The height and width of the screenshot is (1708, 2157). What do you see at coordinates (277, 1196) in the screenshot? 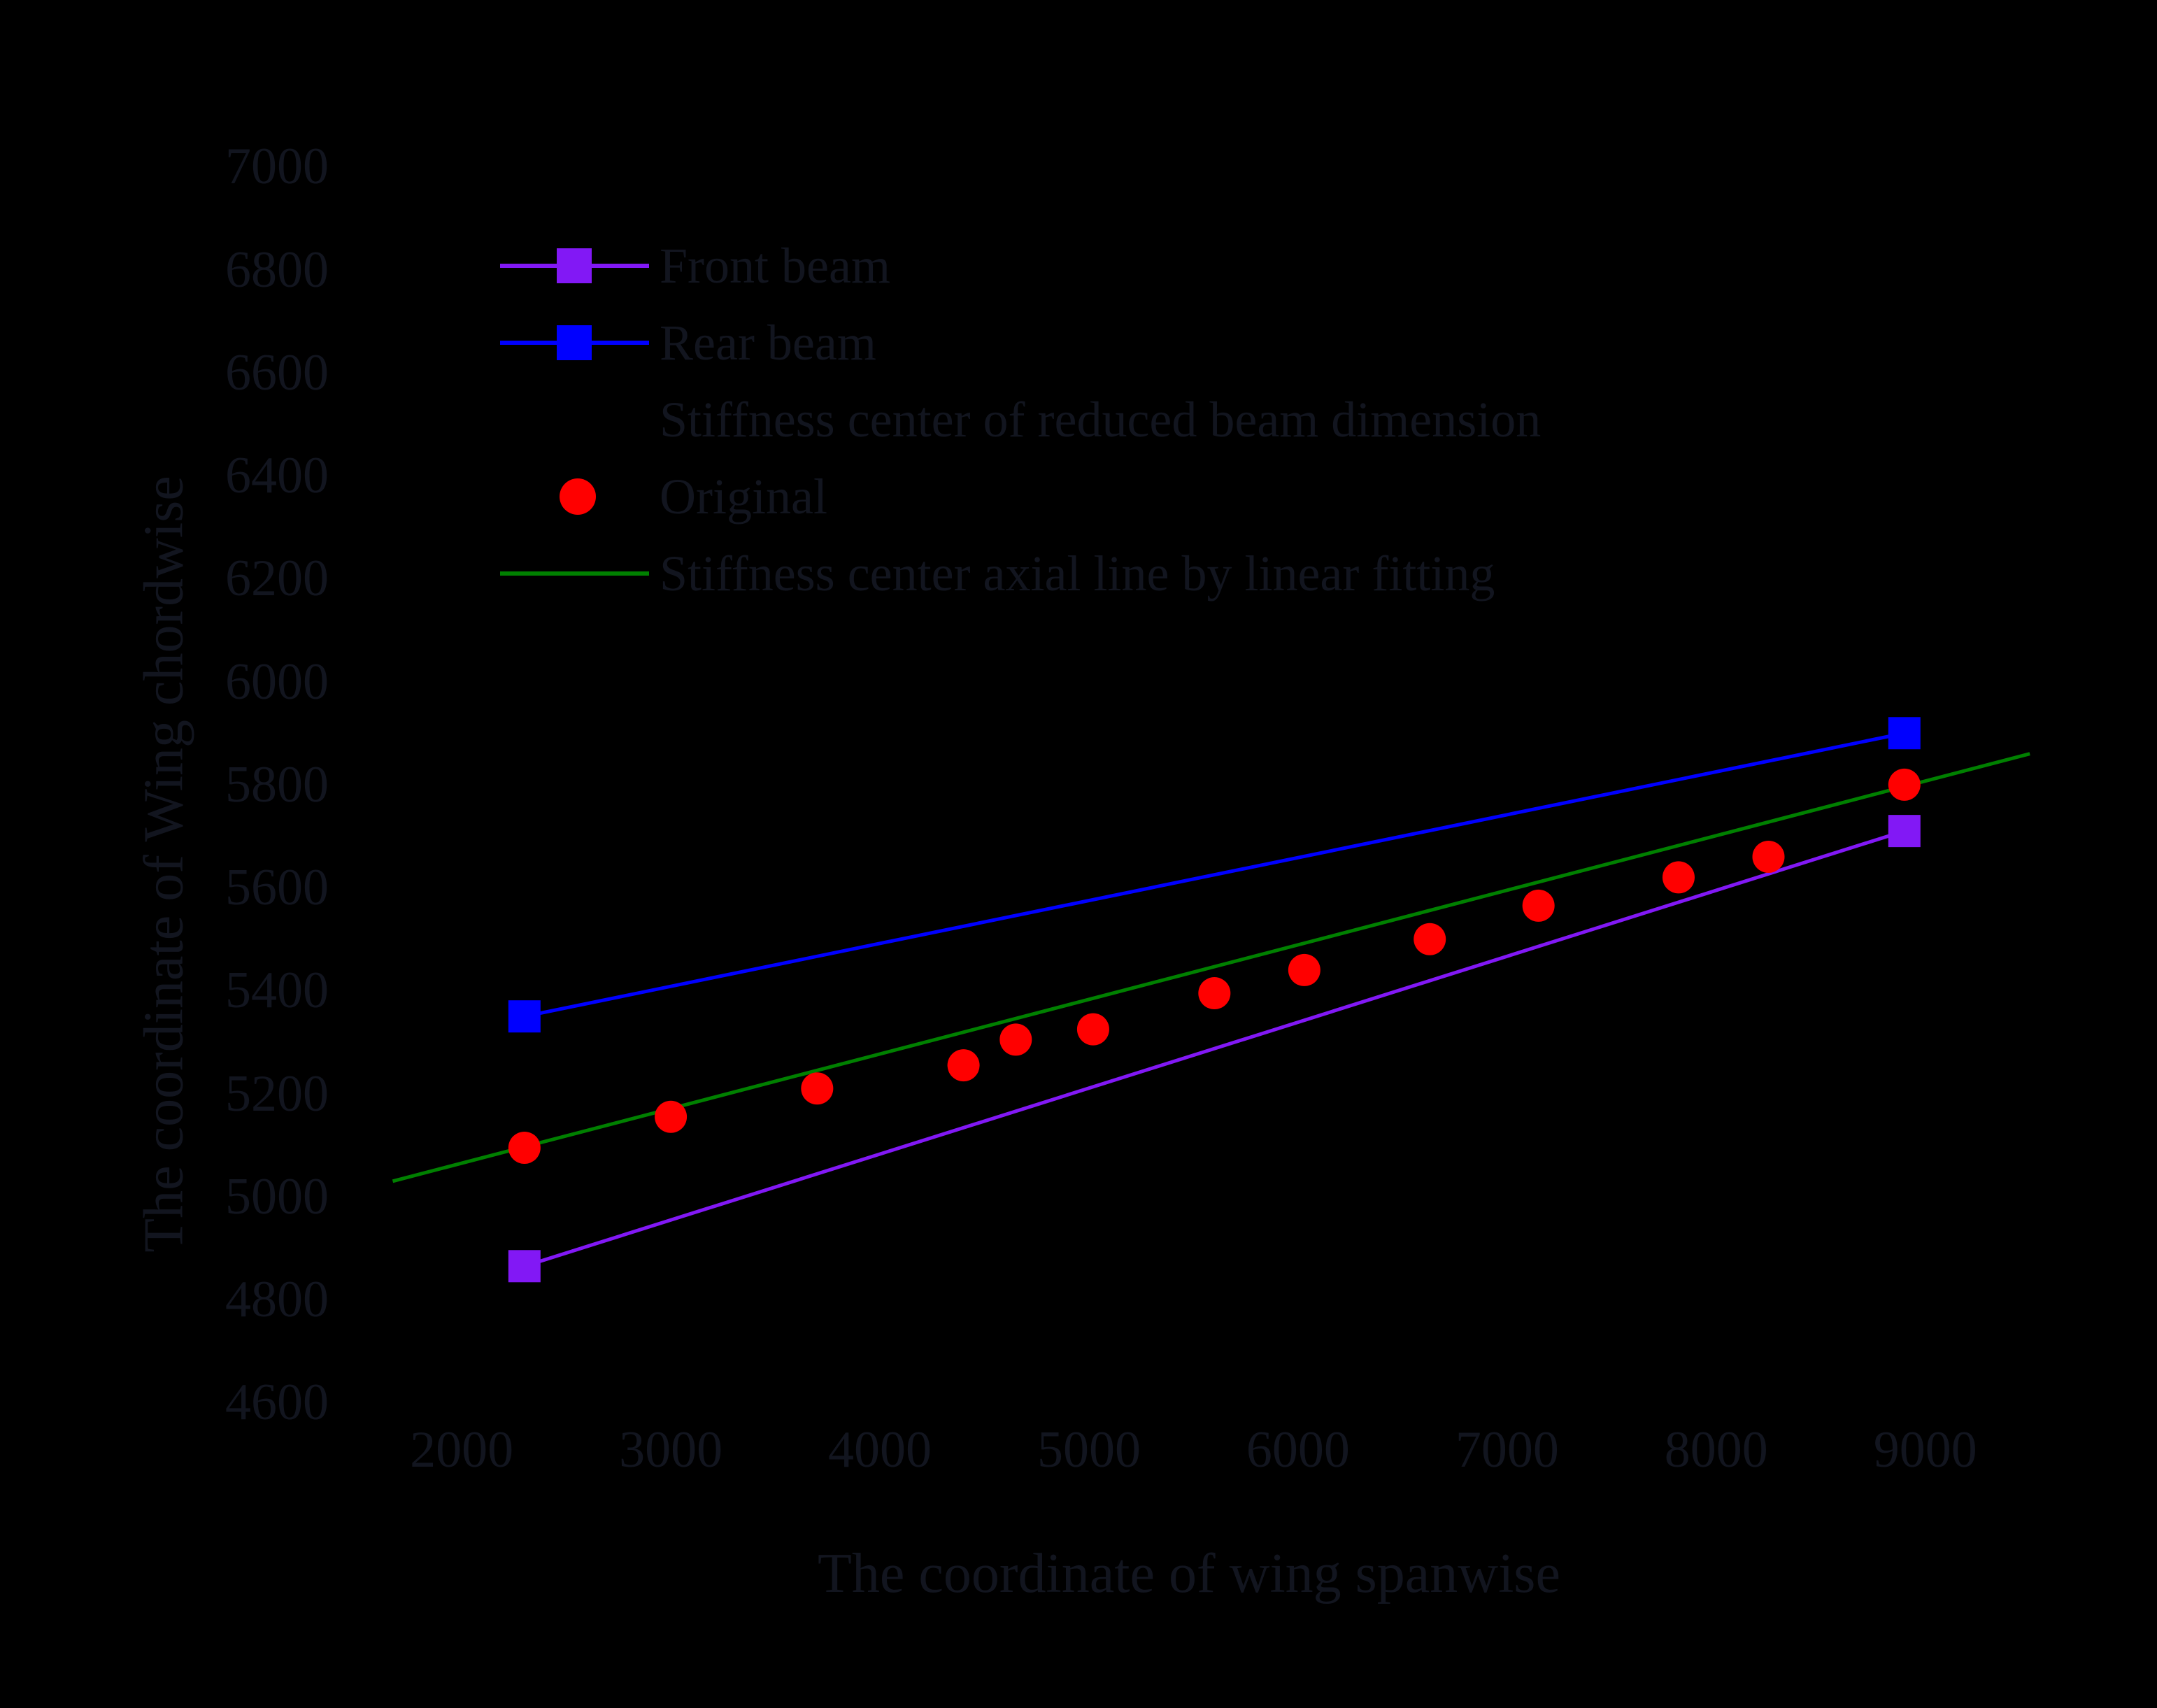
I see `y-tick-label: 5000` at bounding box center [277, 1196].